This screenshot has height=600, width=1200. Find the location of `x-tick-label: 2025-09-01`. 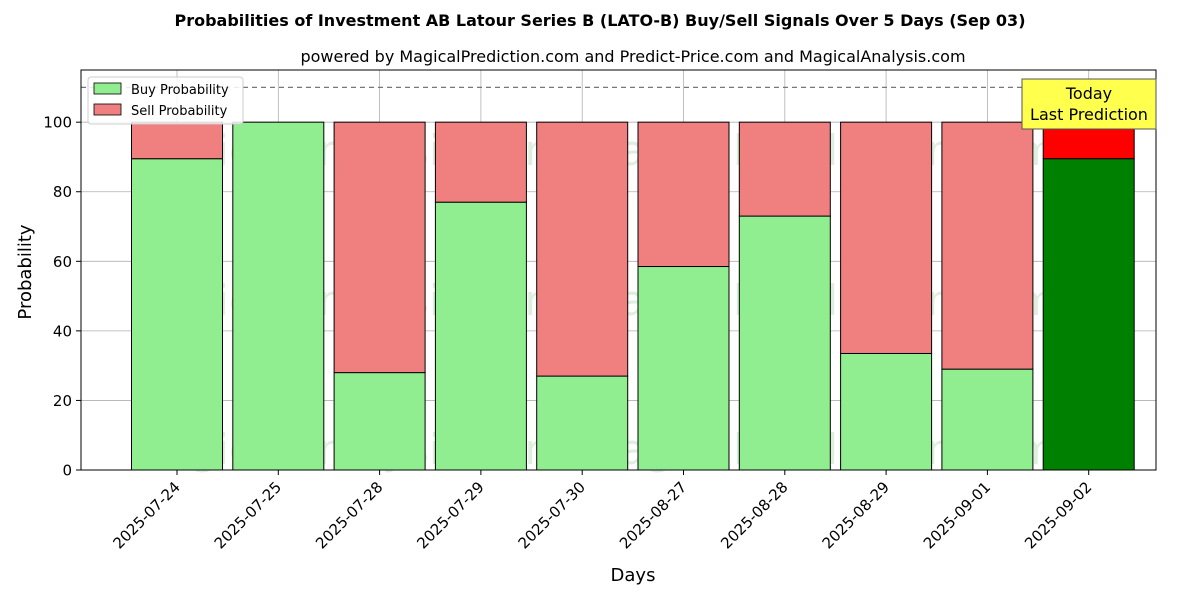

x-tick-label: 2025-09-01 is located at coordinates (957, 515).